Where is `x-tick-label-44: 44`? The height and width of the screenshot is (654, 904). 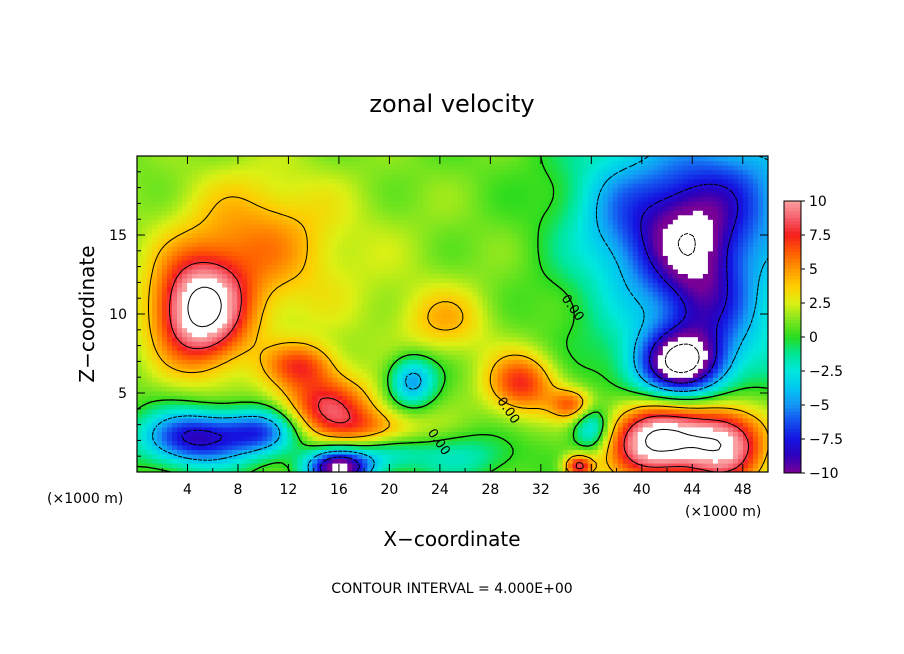 x-tick-label-44: 44 is located at coordinates (692, 490).